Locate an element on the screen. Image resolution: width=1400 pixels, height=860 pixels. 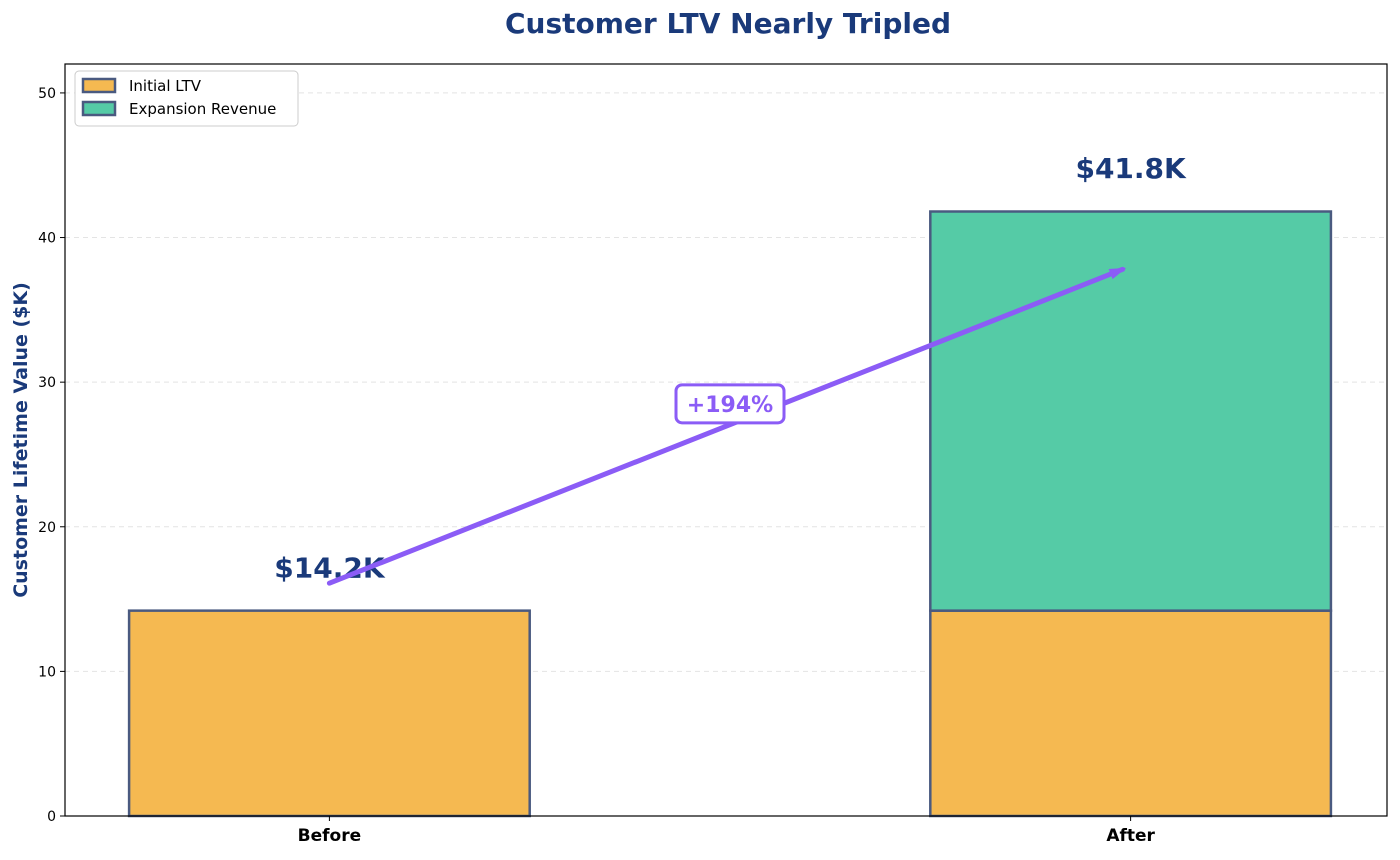
legend-label-0: Initial LTV is located at coordinates (165, 86).